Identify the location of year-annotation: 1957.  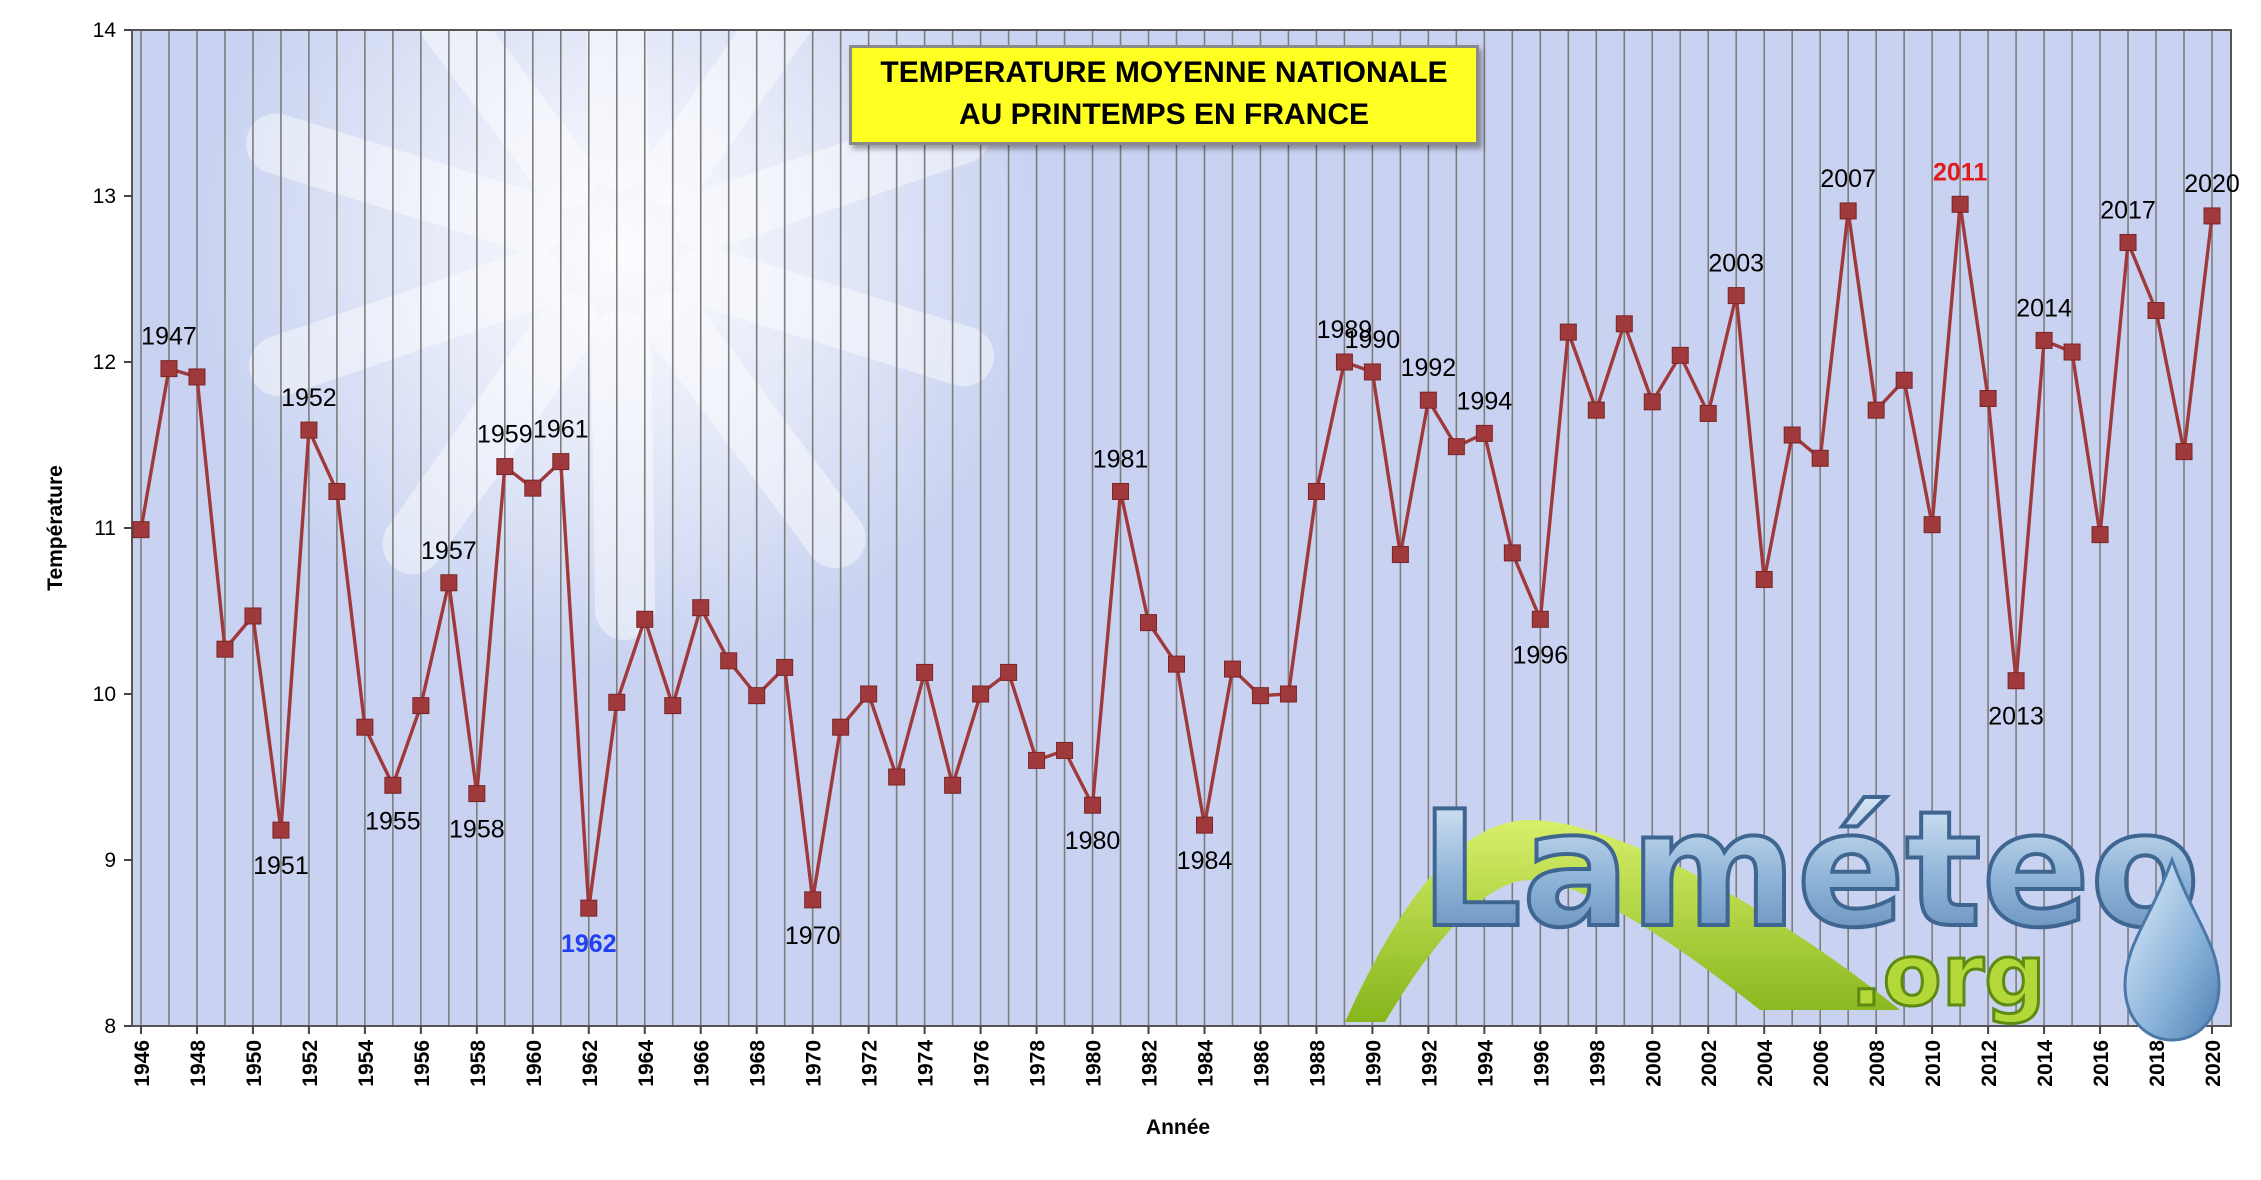
(449, 551).